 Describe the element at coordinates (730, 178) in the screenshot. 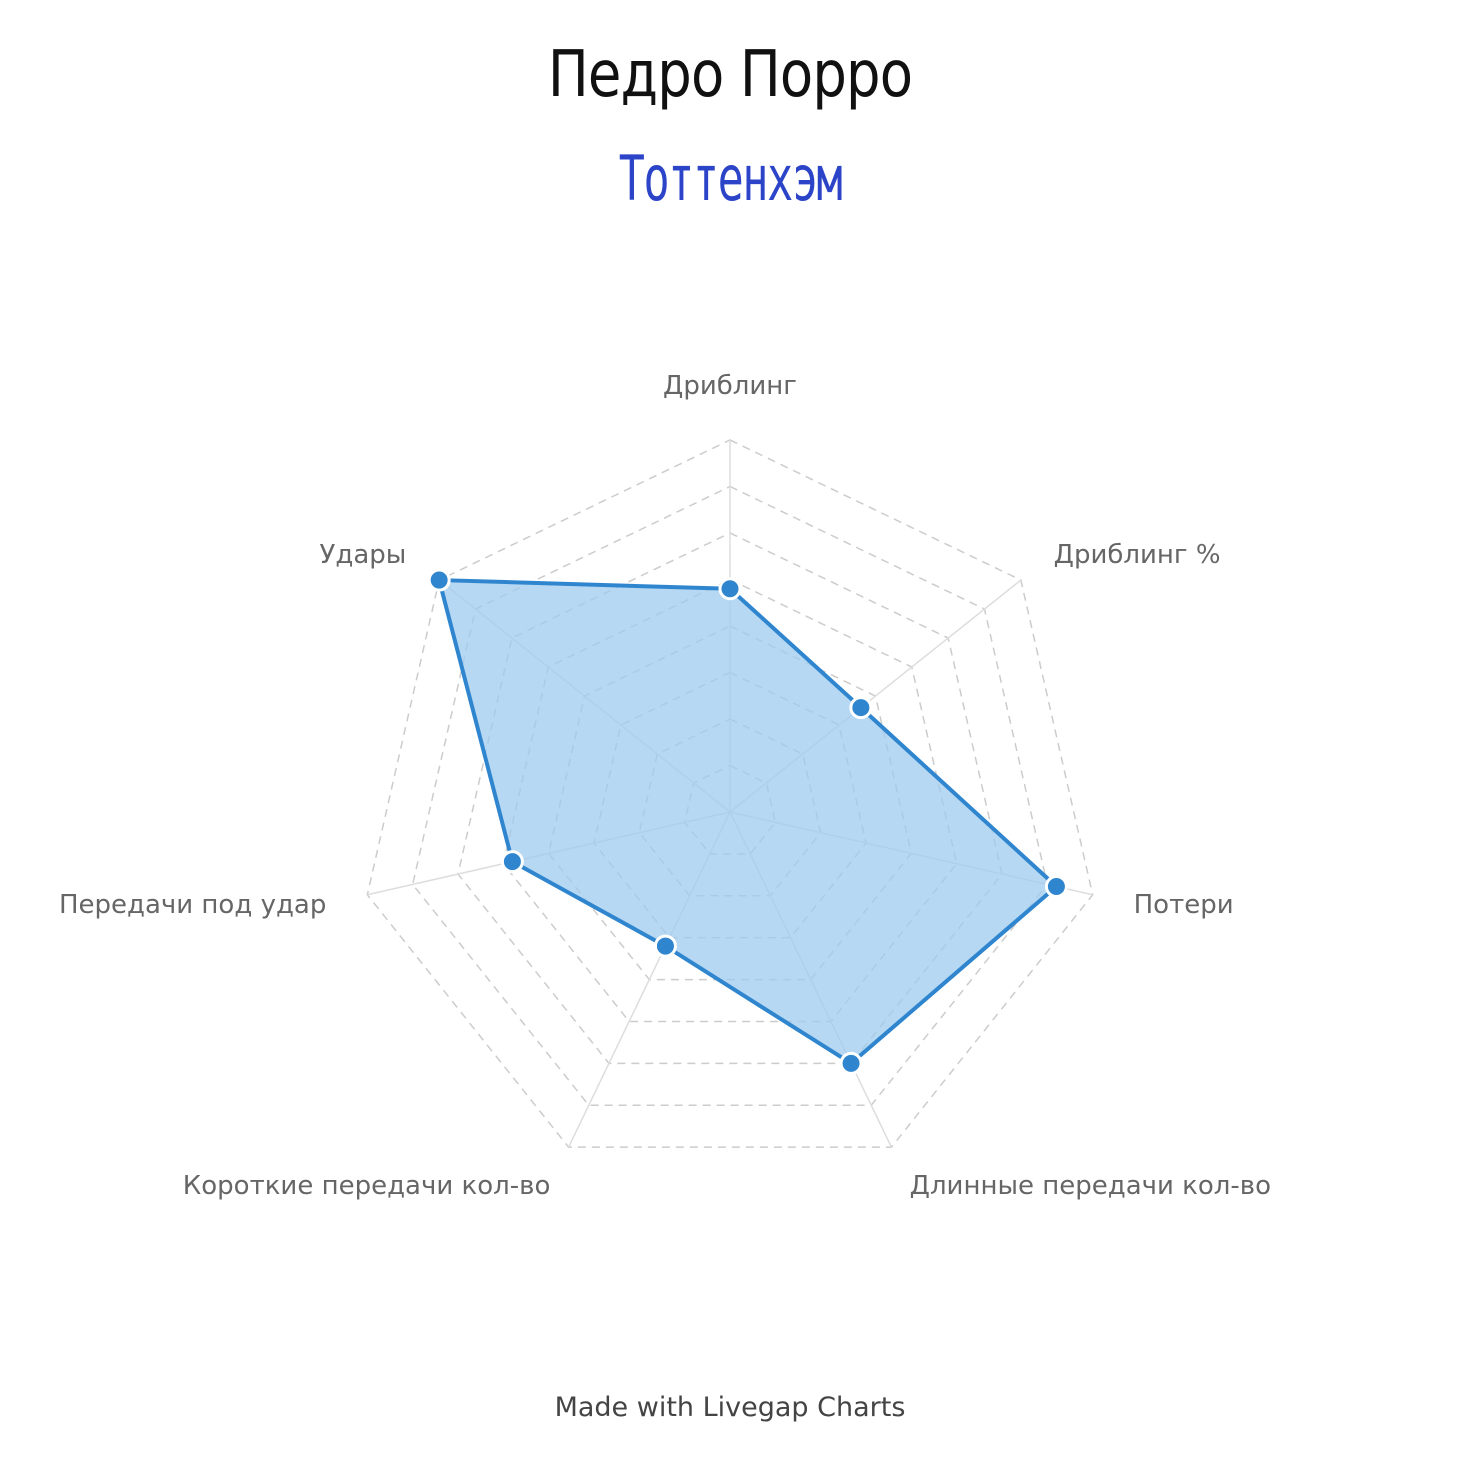

I see `chart-subtitle: Тоттенхэм` at that location.